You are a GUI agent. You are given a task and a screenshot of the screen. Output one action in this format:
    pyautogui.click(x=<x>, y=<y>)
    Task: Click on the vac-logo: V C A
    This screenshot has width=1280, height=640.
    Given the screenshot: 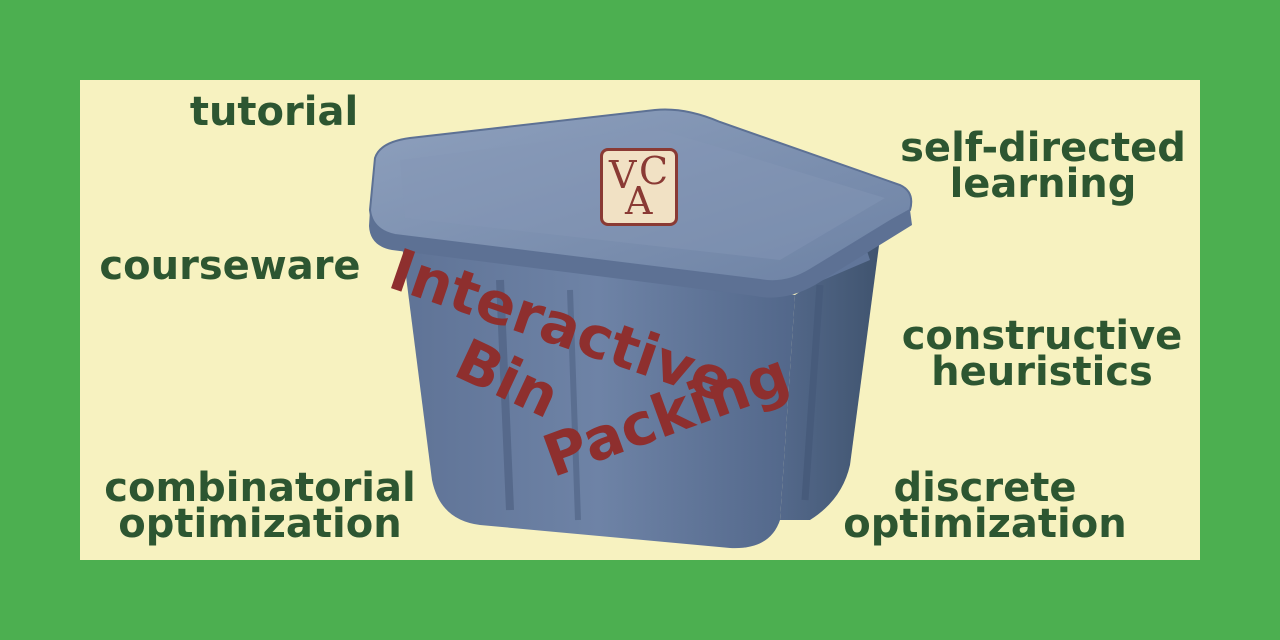 What is the action you would take?
    pyautogui.click(x=639, y=187)
    